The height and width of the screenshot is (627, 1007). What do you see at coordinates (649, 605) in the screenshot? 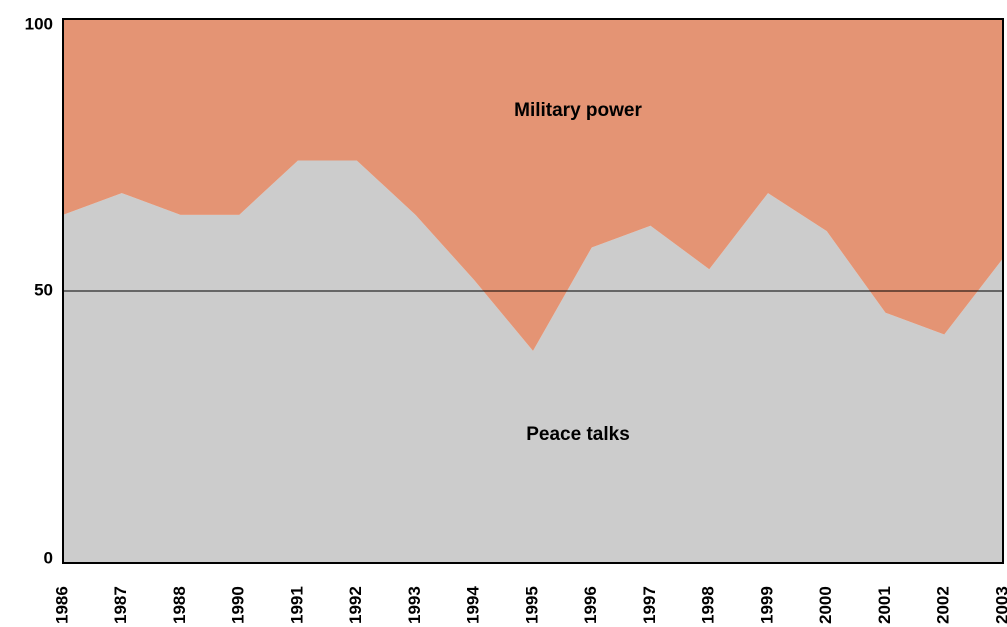
I see `x-tick-label: 1997` at bounding box center [649, 605].